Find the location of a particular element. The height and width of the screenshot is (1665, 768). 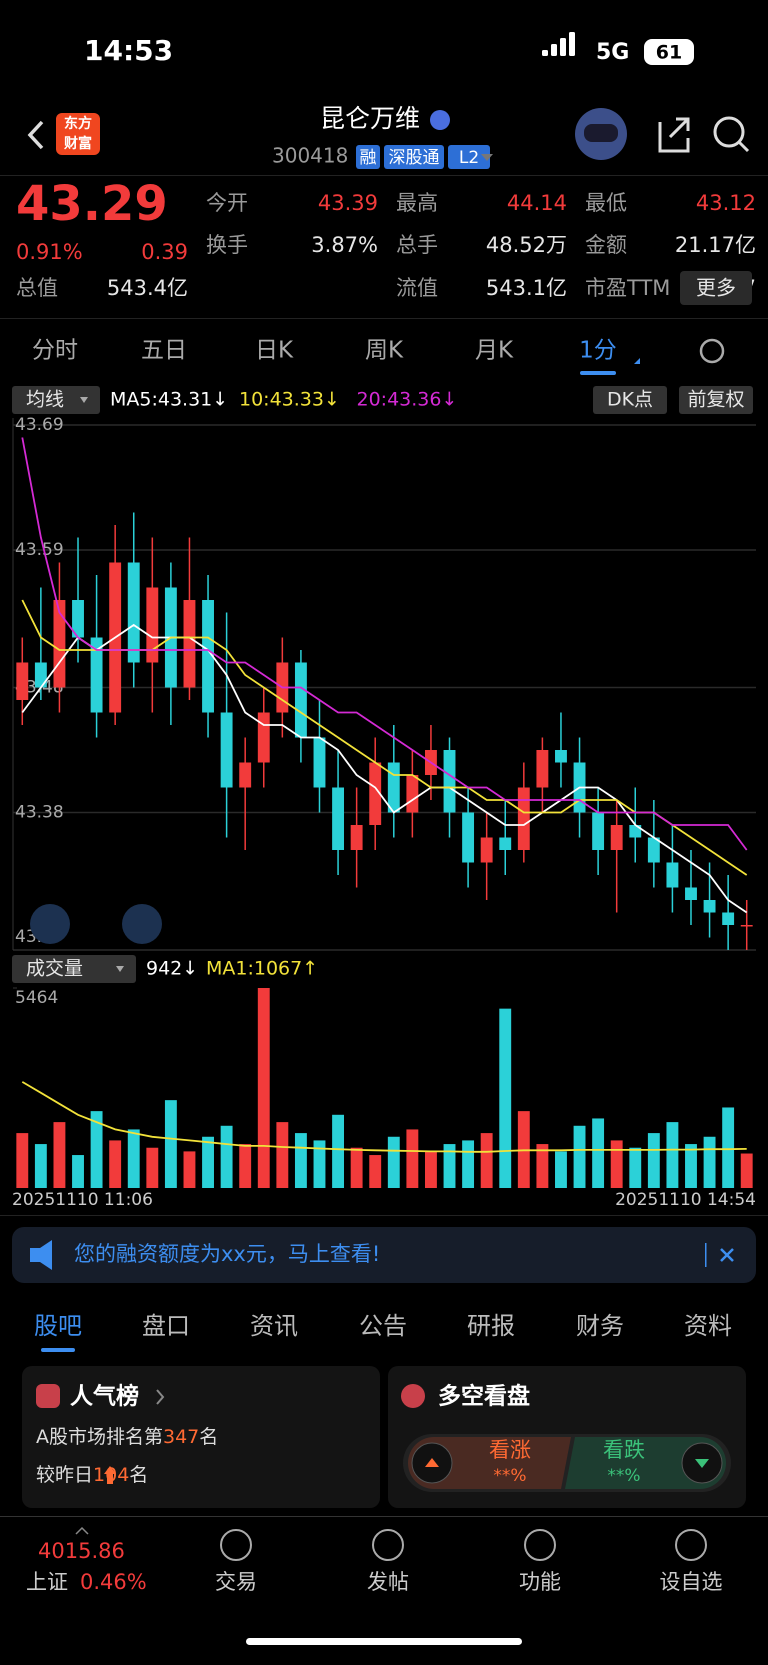

status-time: 14:53 is located at coordinates (128, 50).